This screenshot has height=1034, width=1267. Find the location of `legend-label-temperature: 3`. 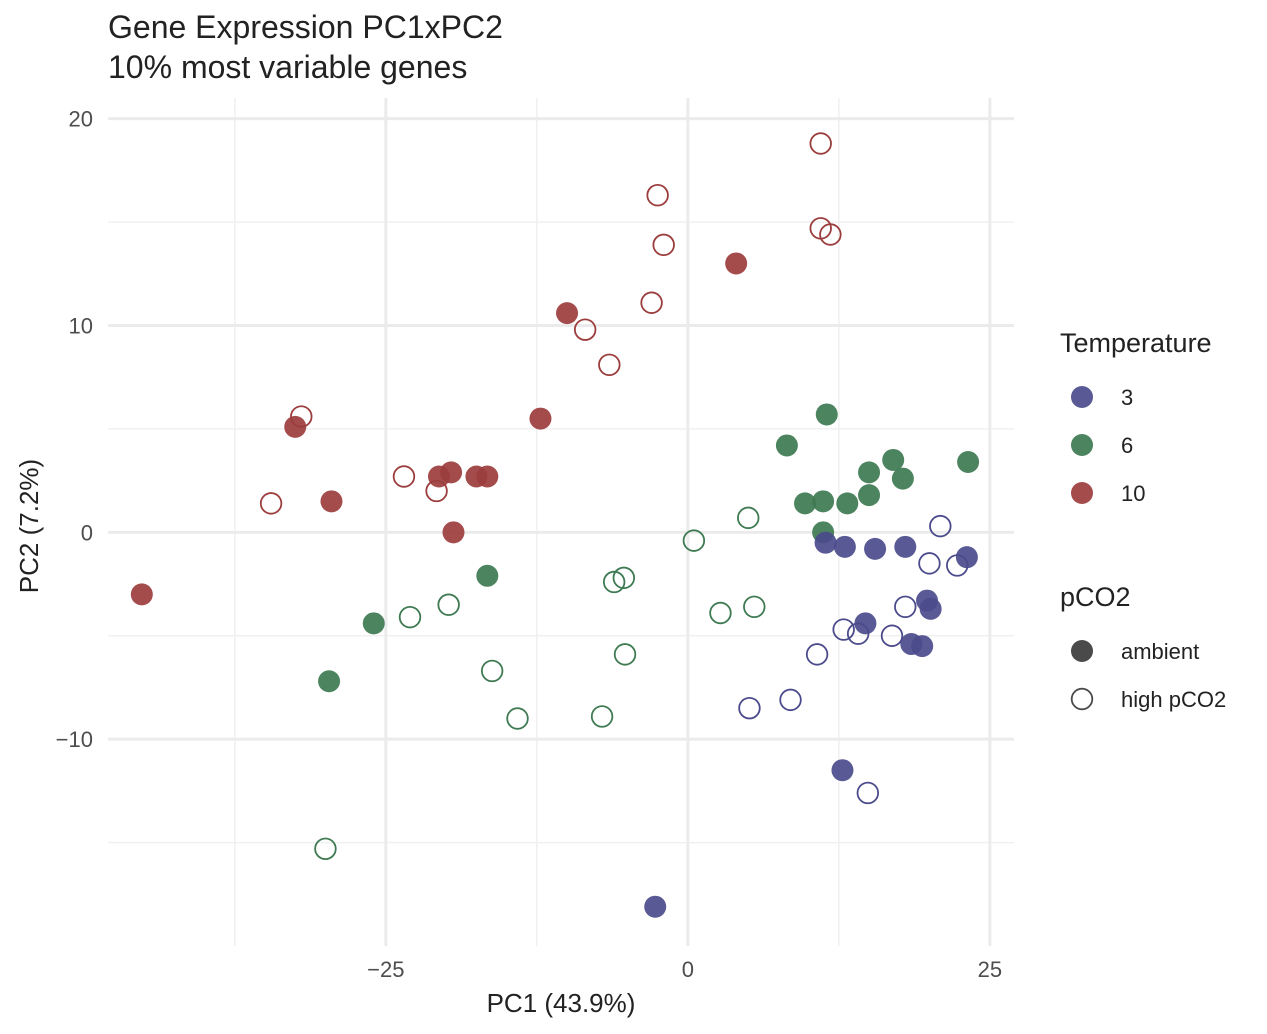

legend-label-temperature: 3 is located at coordinates (1127, 397).